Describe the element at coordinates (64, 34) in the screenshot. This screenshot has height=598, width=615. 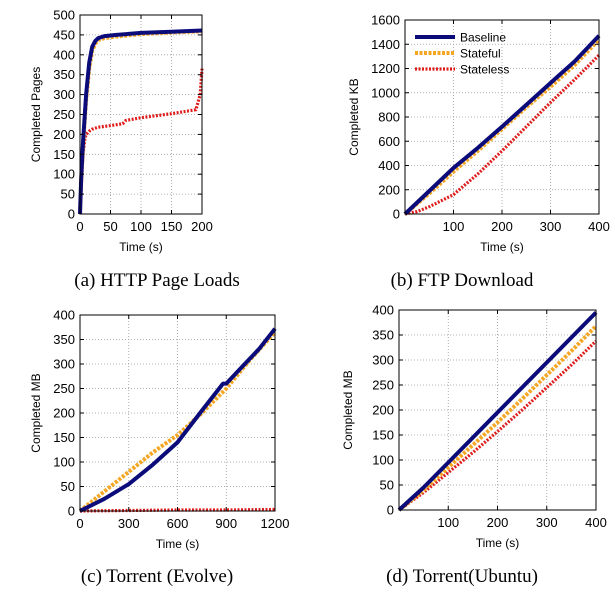
I see `y-tick-label: 450` at that location.